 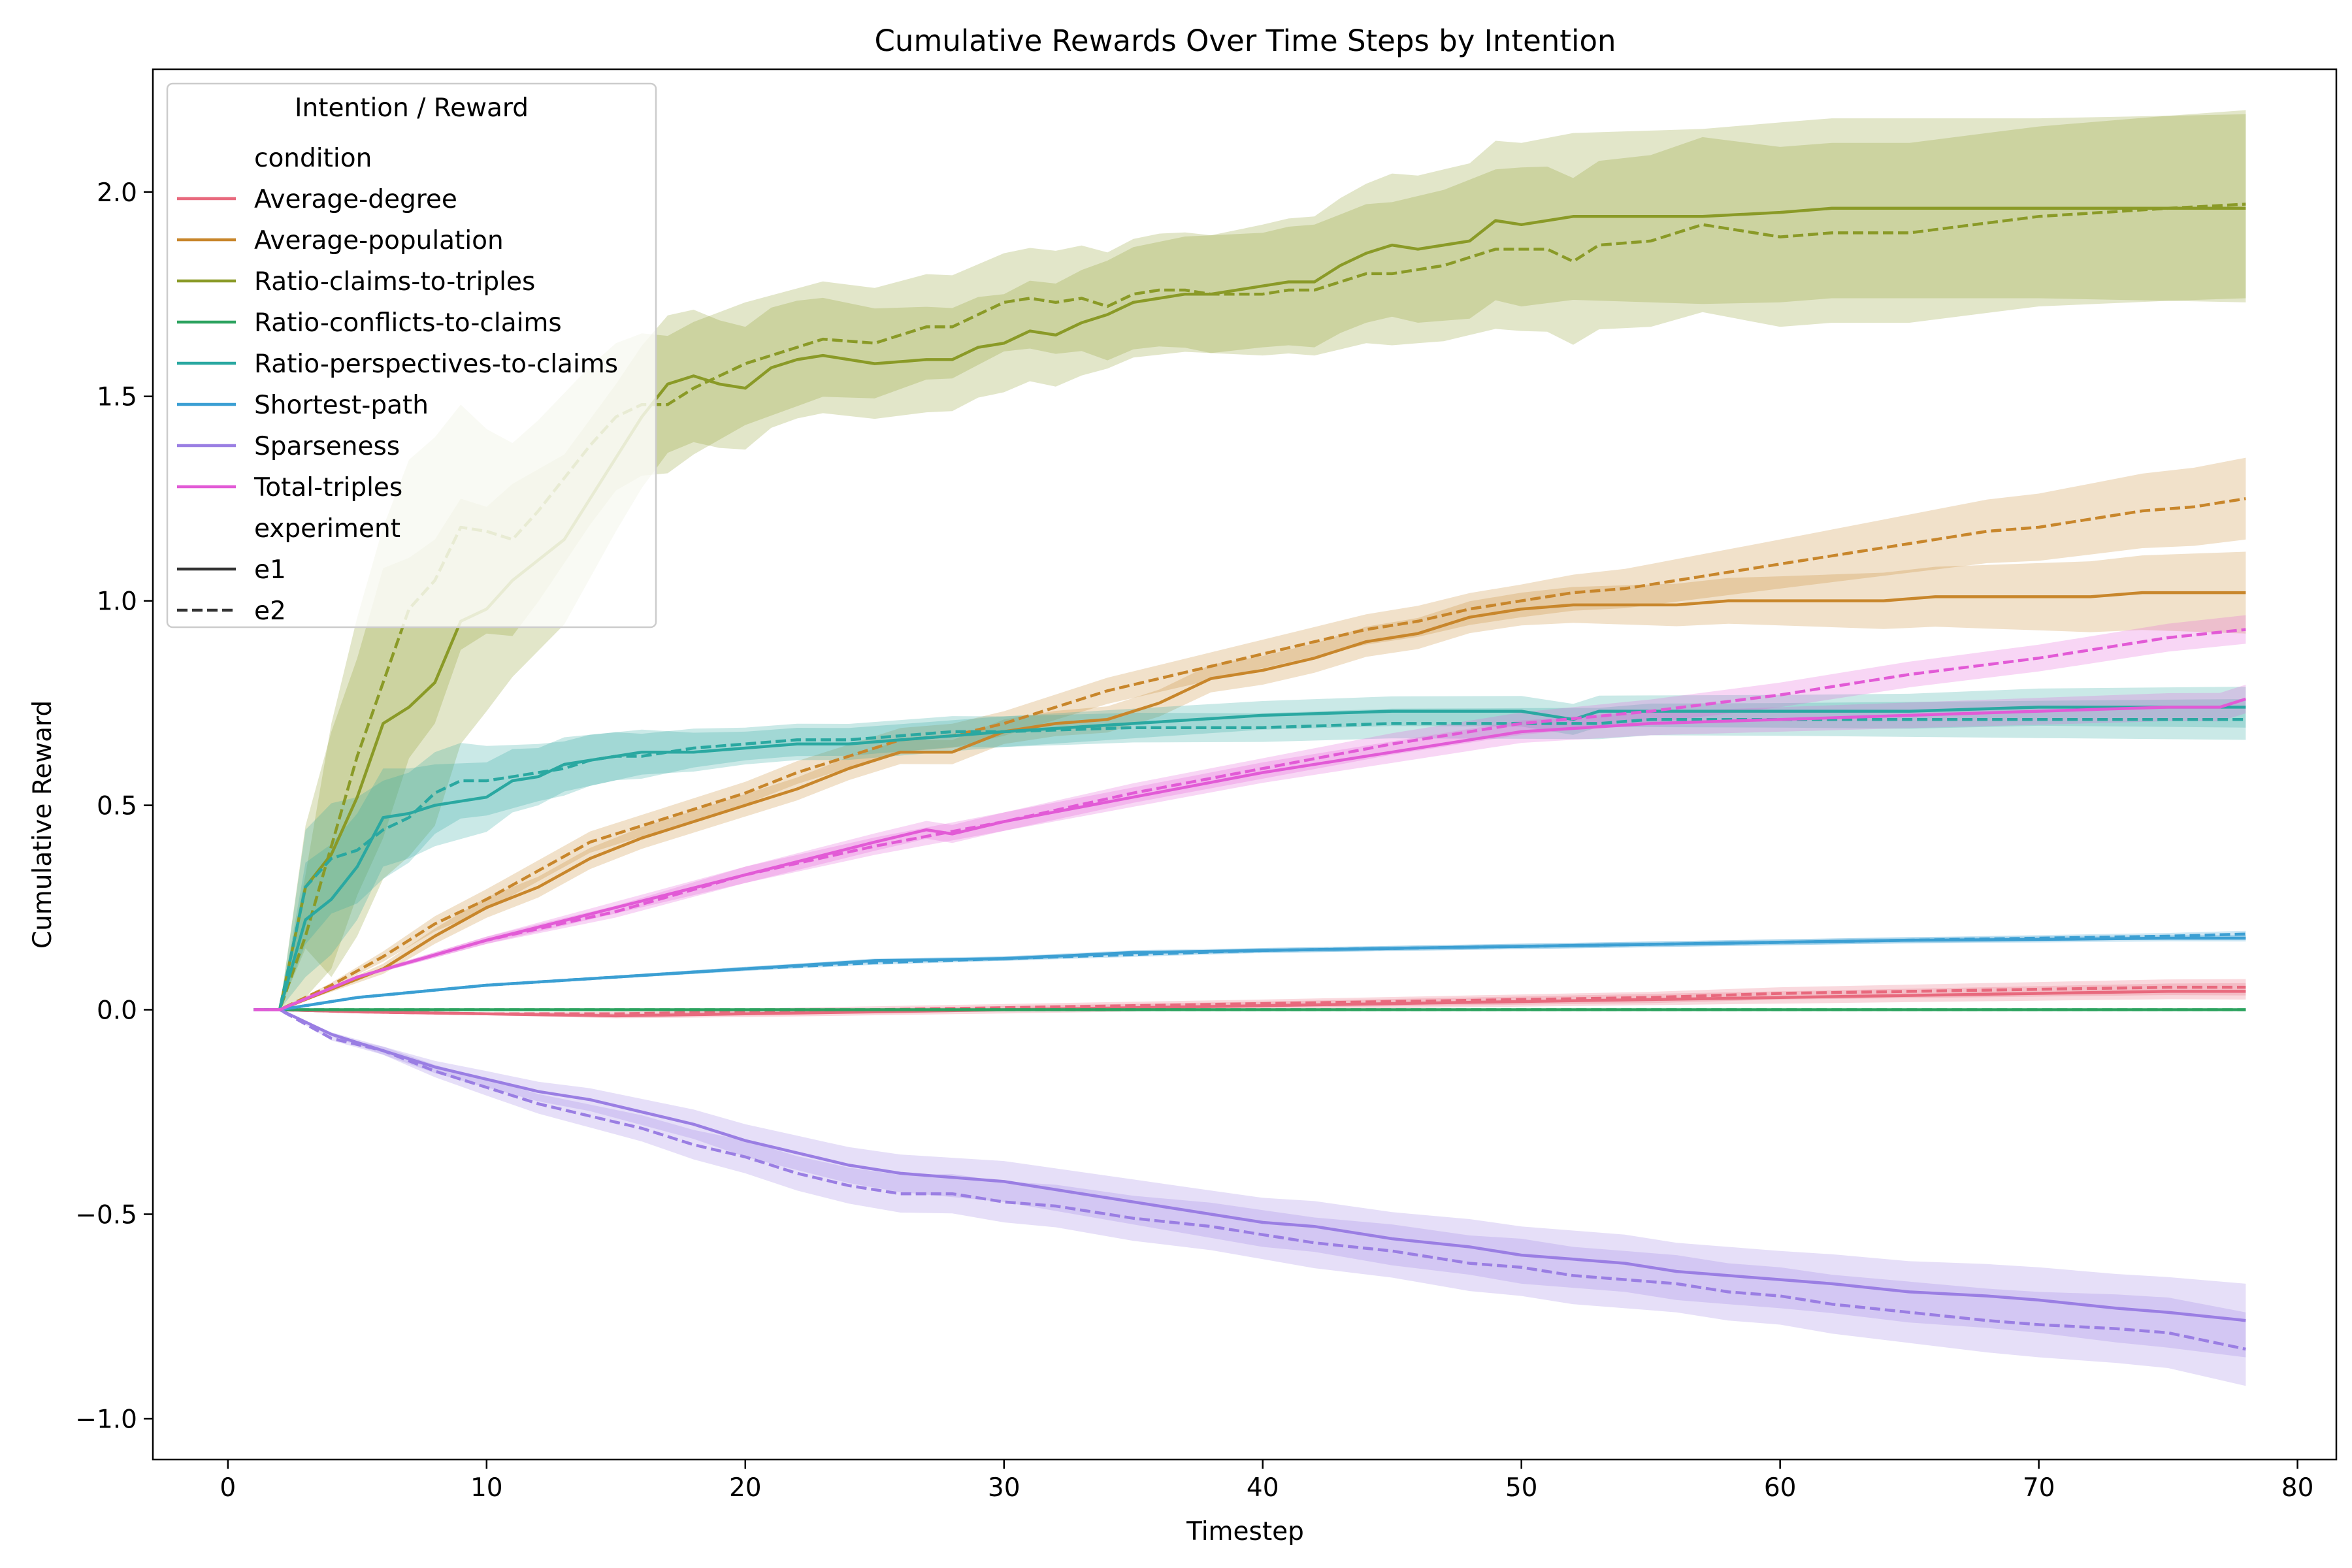 What do you see at coordinates (228, 1488) in the screenshot?
I see `x-tick-label: 0` at bounding box center [228, 1488].